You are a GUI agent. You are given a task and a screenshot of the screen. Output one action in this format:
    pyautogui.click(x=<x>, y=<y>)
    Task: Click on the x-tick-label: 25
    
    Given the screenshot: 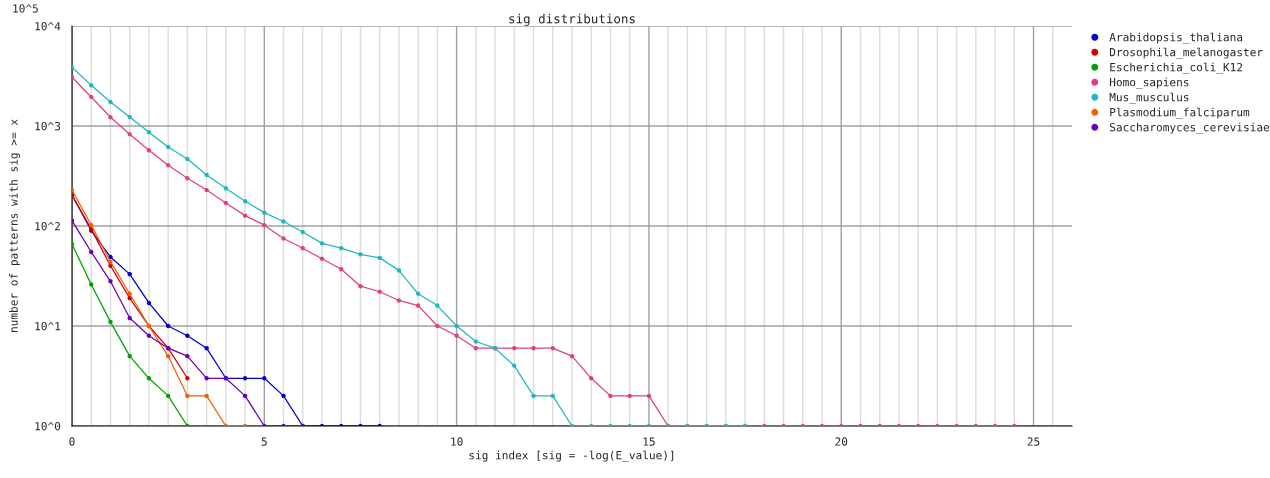 What is the action you would take?
    pyautogui.click(x=1033, y=441)
    